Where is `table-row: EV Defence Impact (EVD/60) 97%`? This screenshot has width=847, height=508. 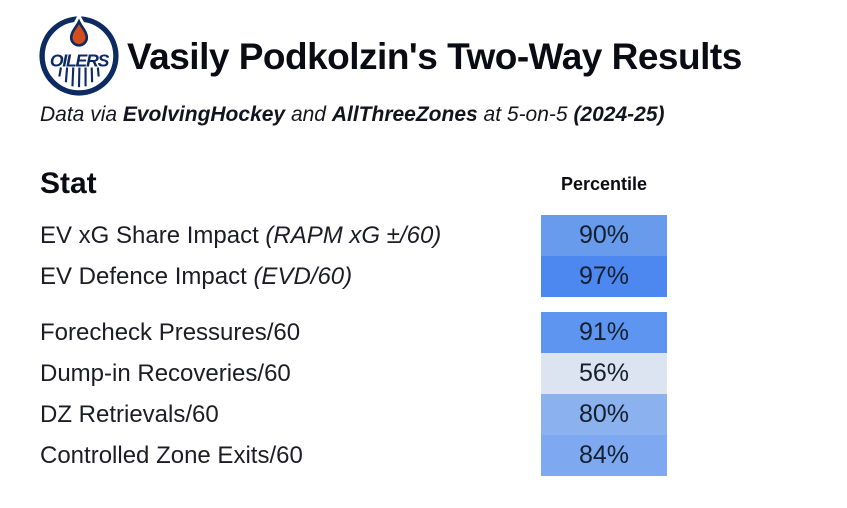 table-row: EV Defence Impact (EVD/60) 97% is located at coordinates (423, 276).